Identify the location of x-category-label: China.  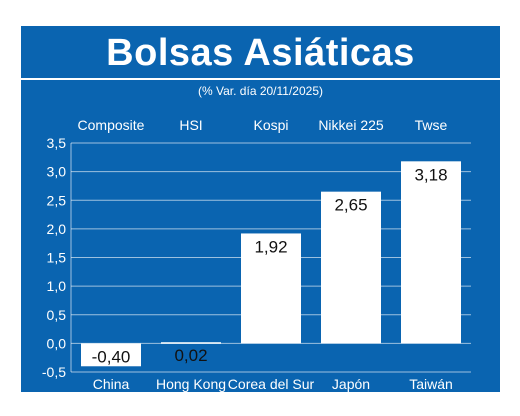
(111, 384).